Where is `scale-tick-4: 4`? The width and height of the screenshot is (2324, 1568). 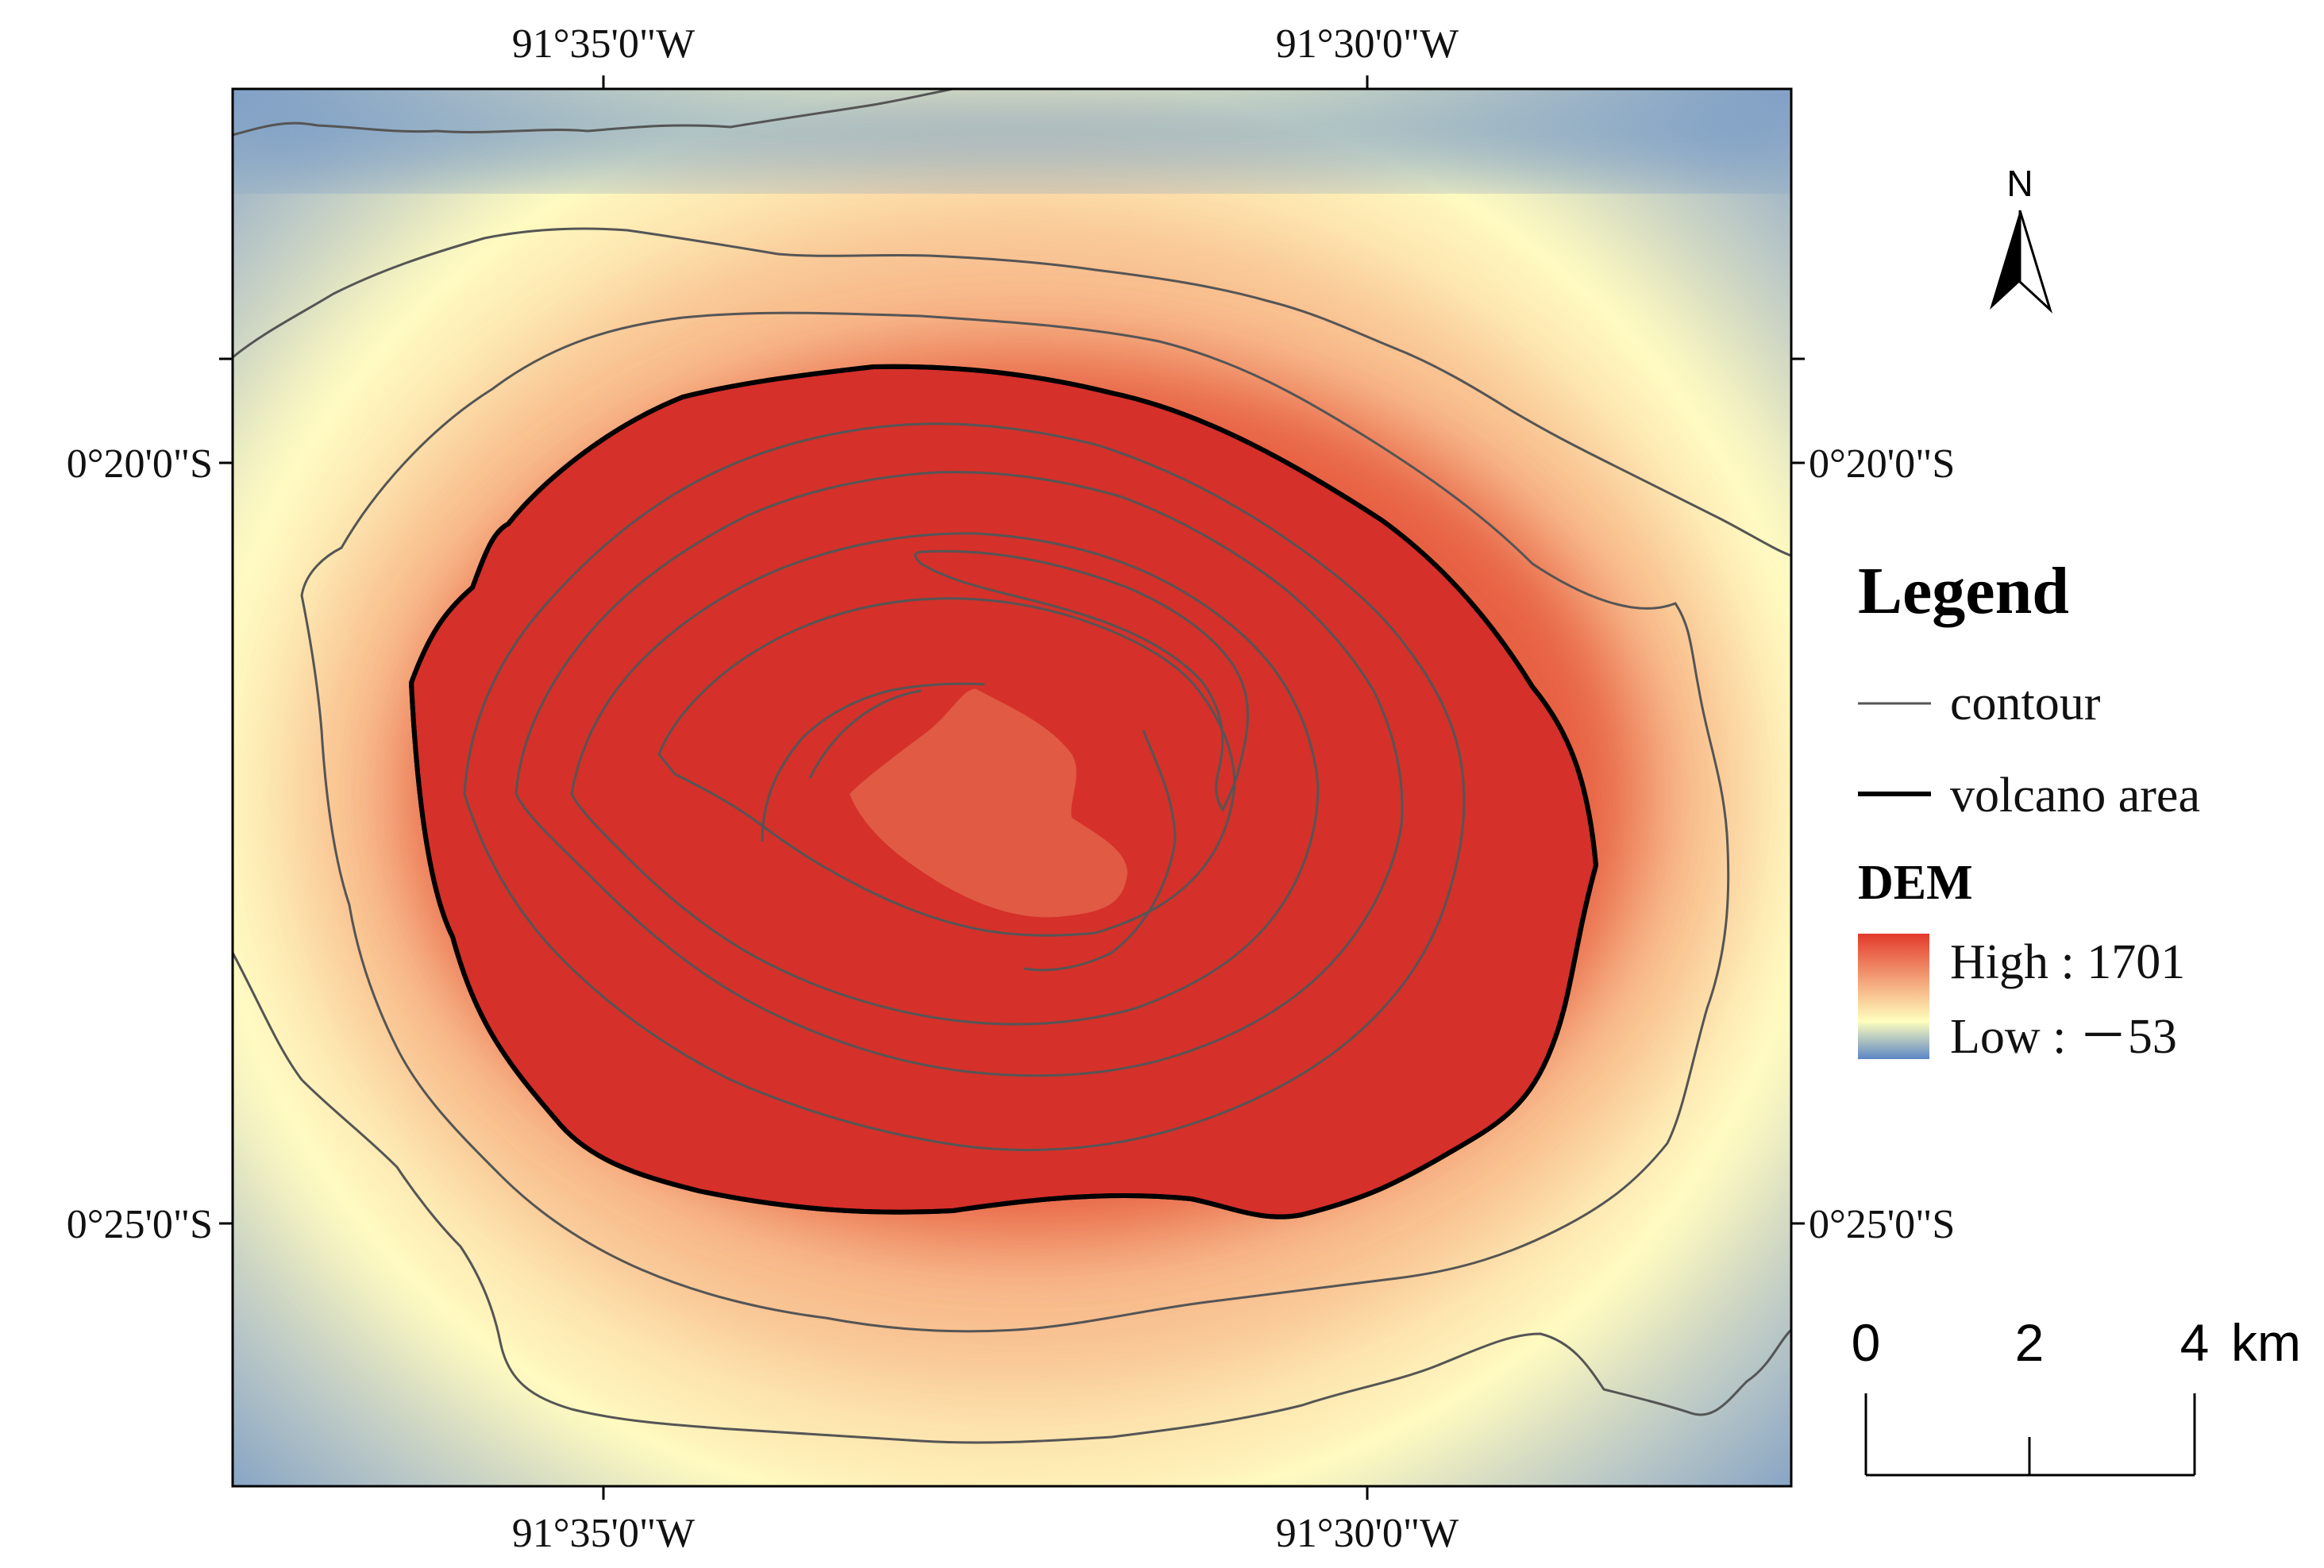 scale-tick-4: 4 is located at coordinates (2195, 1342).